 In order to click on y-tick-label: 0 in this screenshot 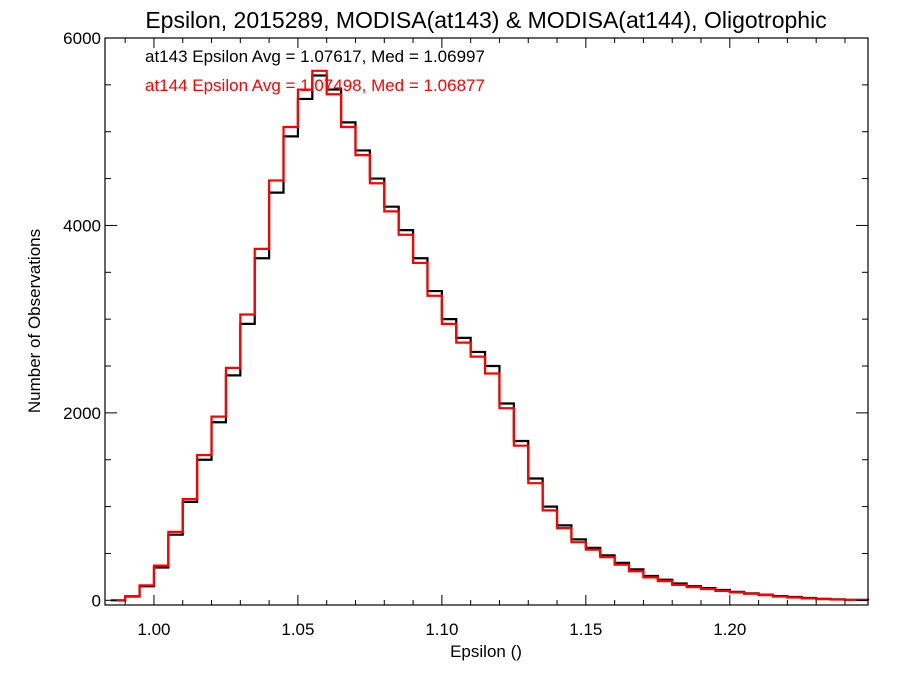, I will do `click(96, 600)`.